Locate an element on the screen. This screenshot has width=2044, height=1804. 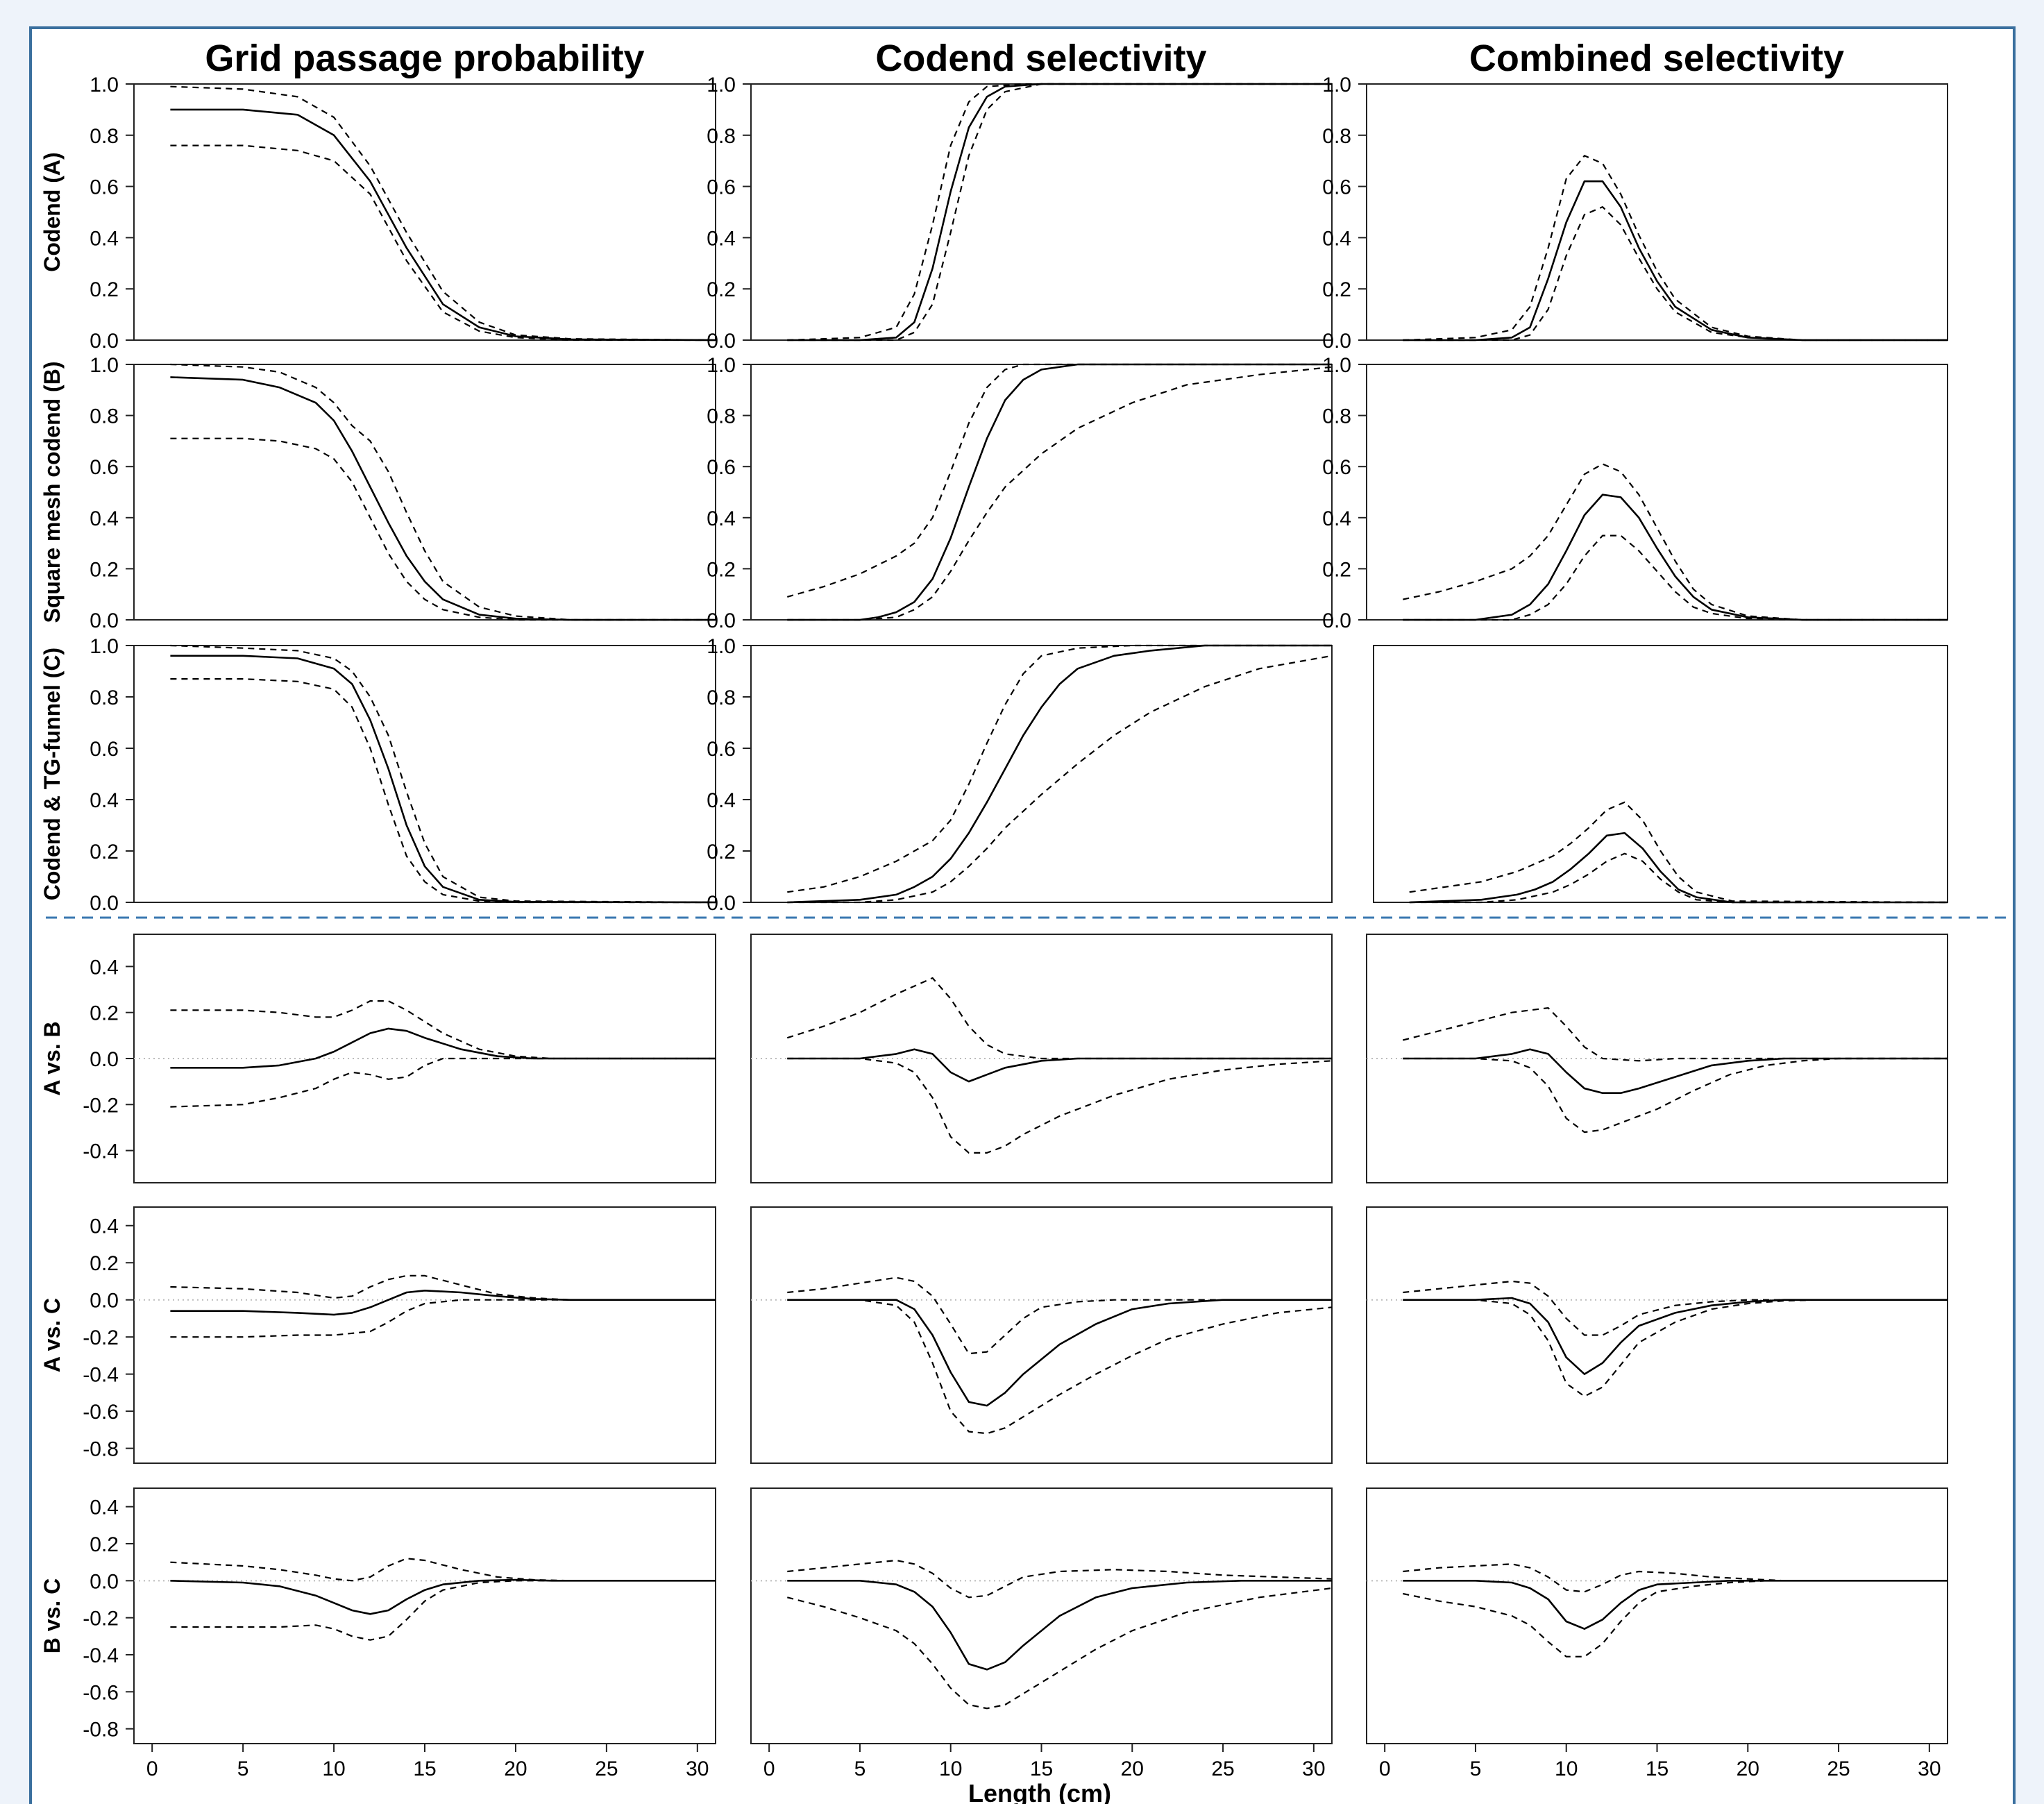
panel-a-vs-c-codend-selectivity-frame is located at coordinates (1041, 1335).